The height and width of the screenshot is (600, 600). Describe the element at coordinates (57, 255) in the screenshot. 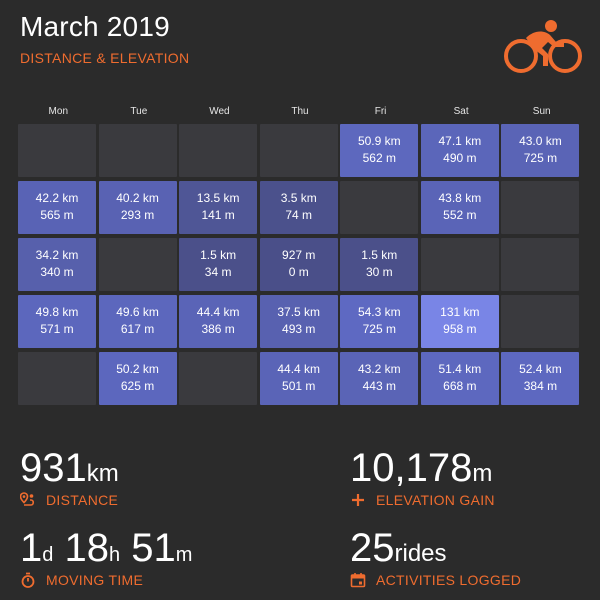

I see `cell-distance: 34.2 km` at that location.